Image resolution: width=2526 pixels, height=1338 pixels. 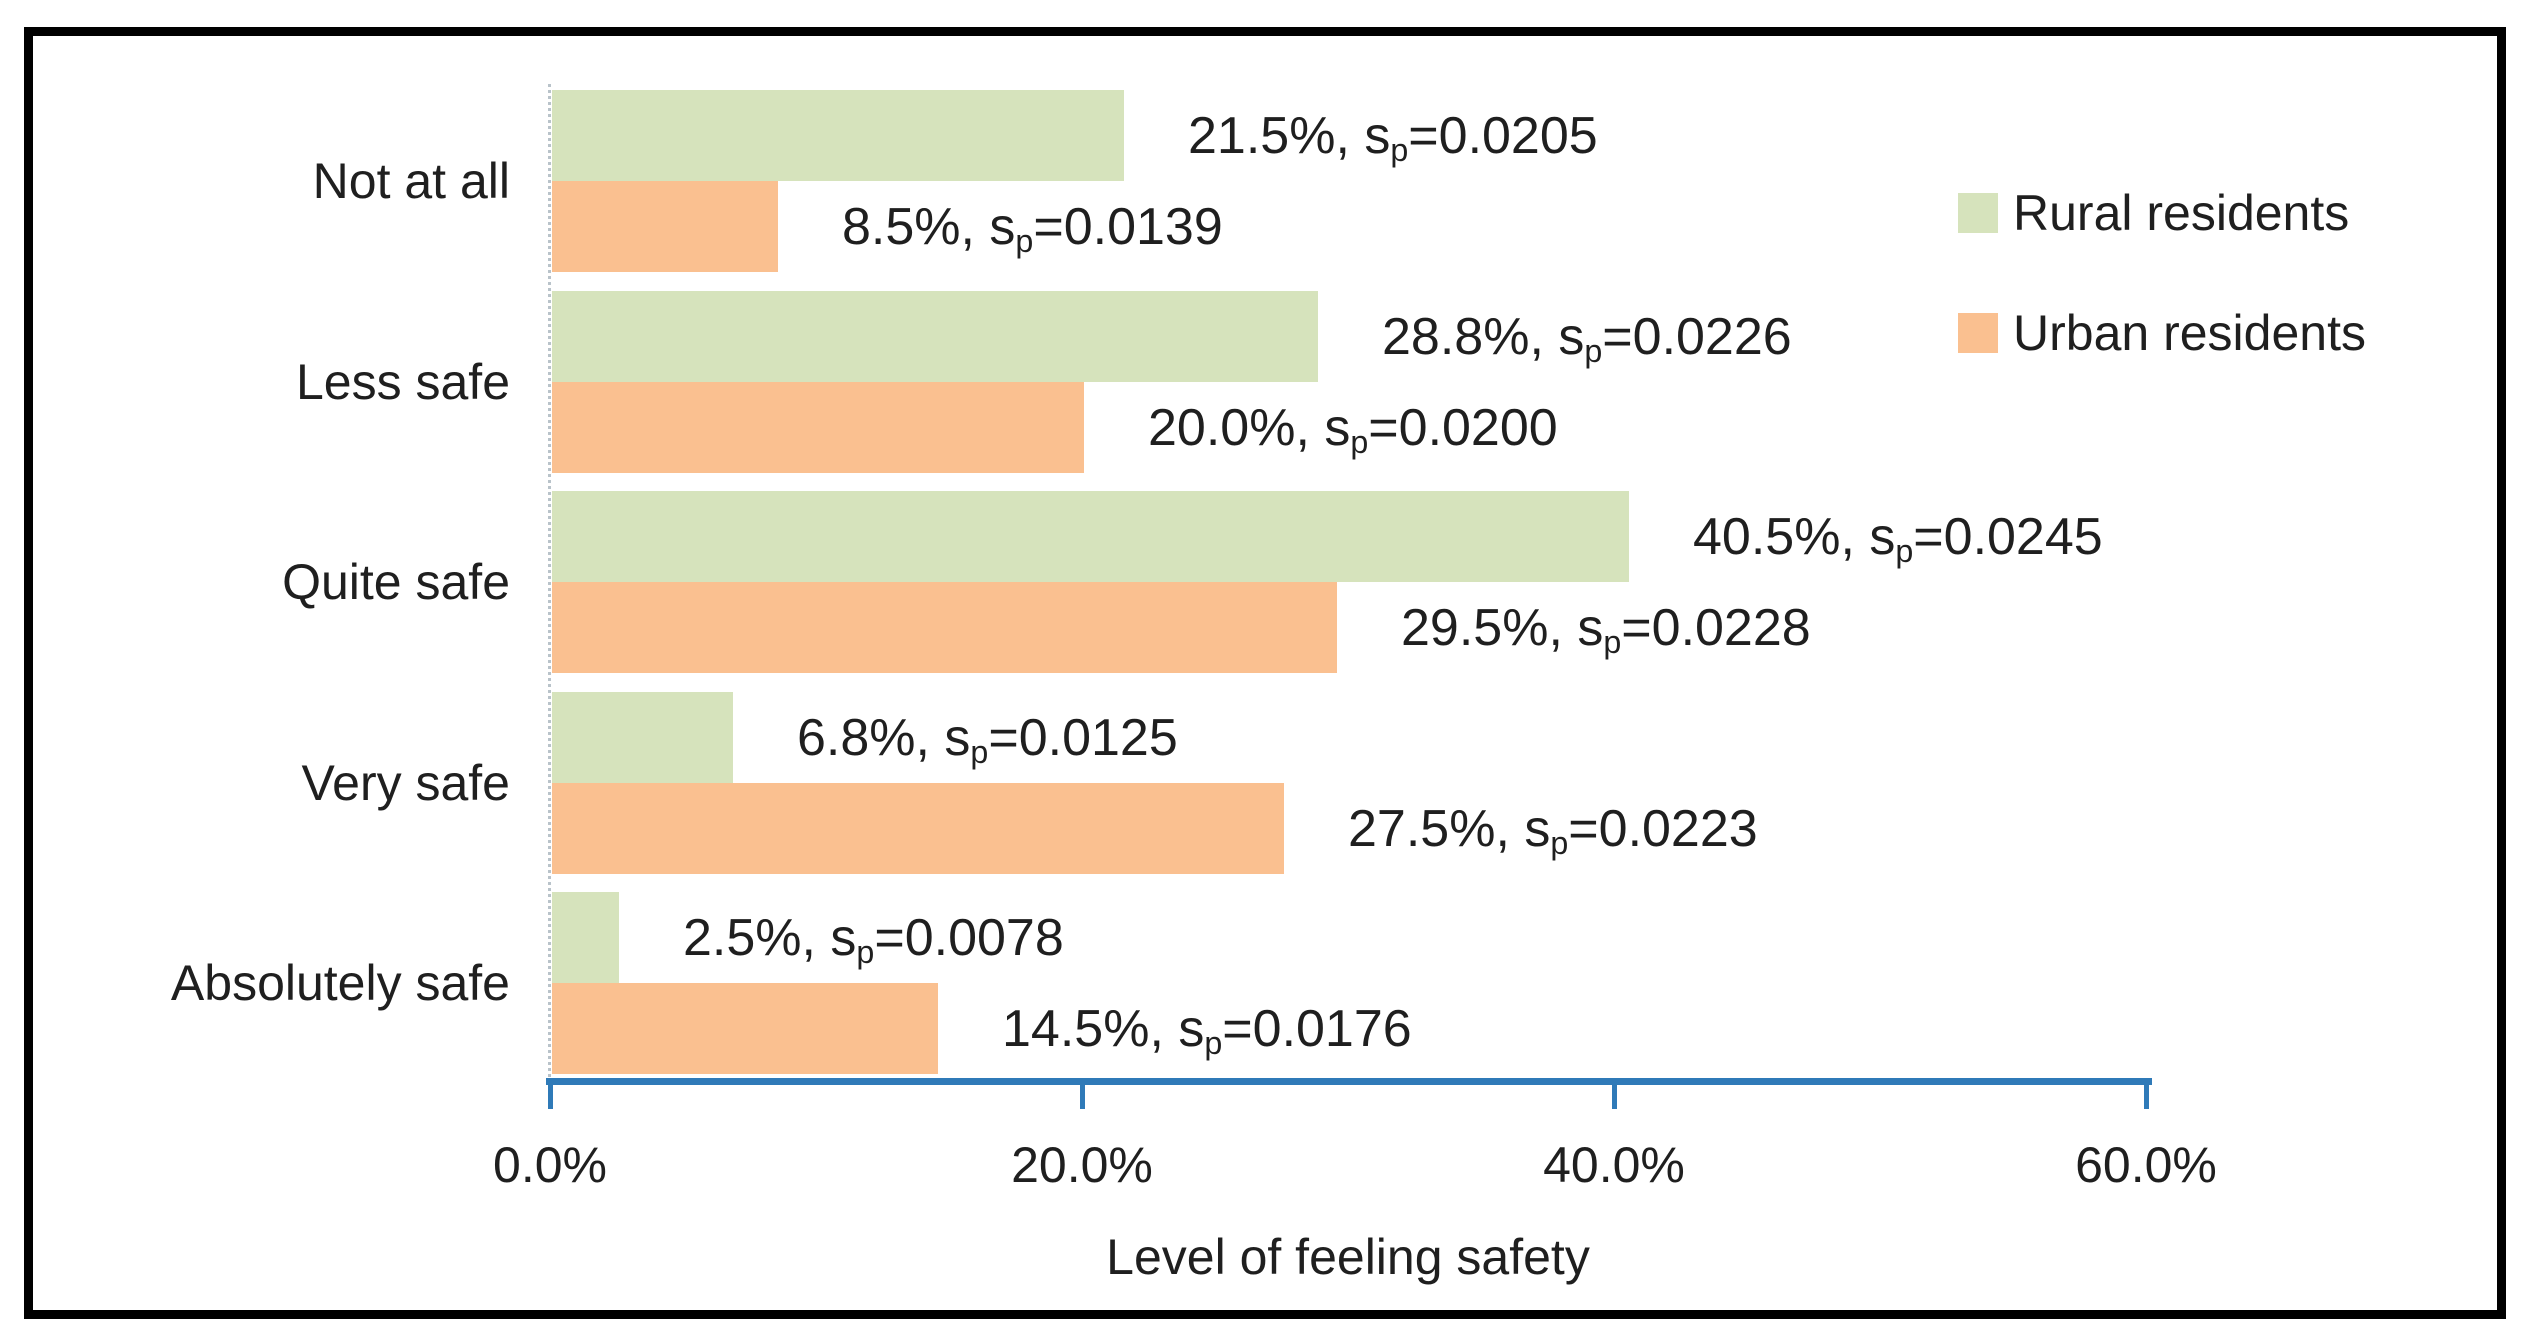 I want to click on bar-rural-residents-absolutely-safe, so click(x=585, y=937).